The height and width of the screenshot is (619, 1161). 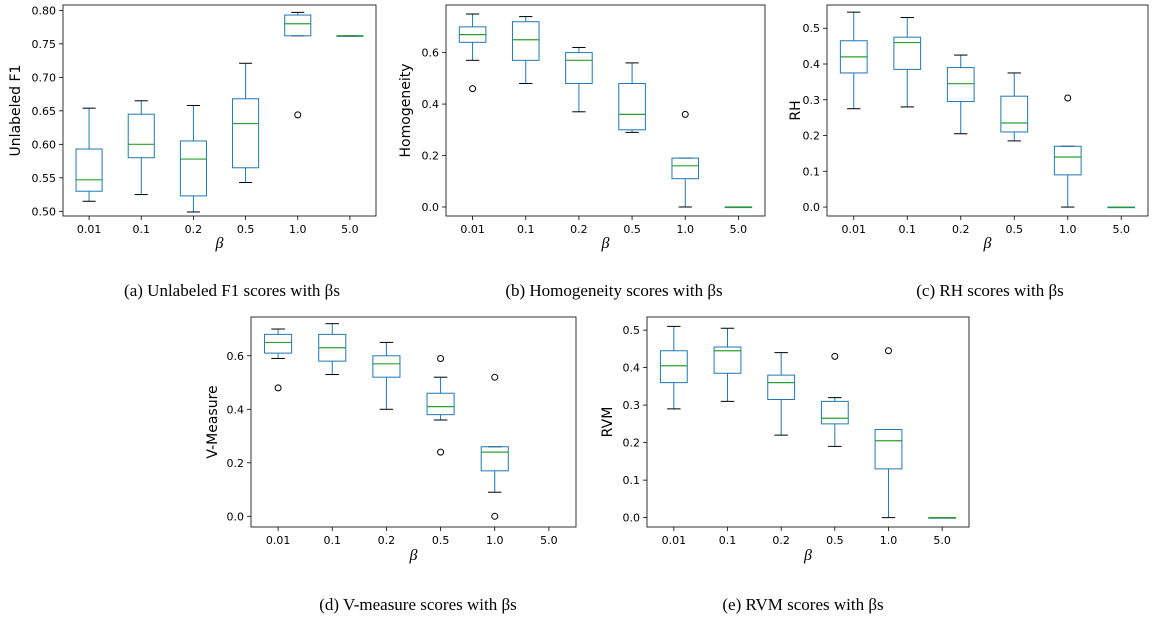 I want to click on y-tick-label: 0.3, so click(x=632, y=405).